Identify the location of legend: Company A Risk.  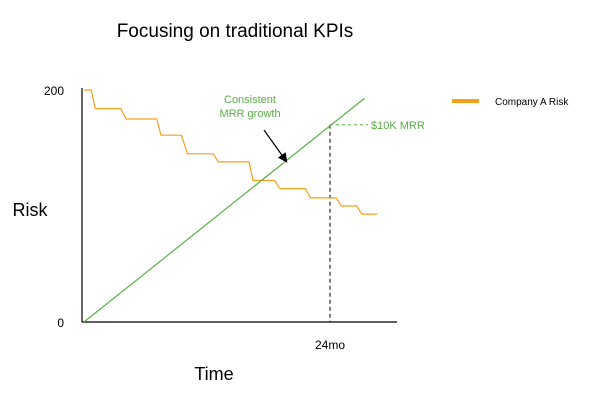
(510, 102).